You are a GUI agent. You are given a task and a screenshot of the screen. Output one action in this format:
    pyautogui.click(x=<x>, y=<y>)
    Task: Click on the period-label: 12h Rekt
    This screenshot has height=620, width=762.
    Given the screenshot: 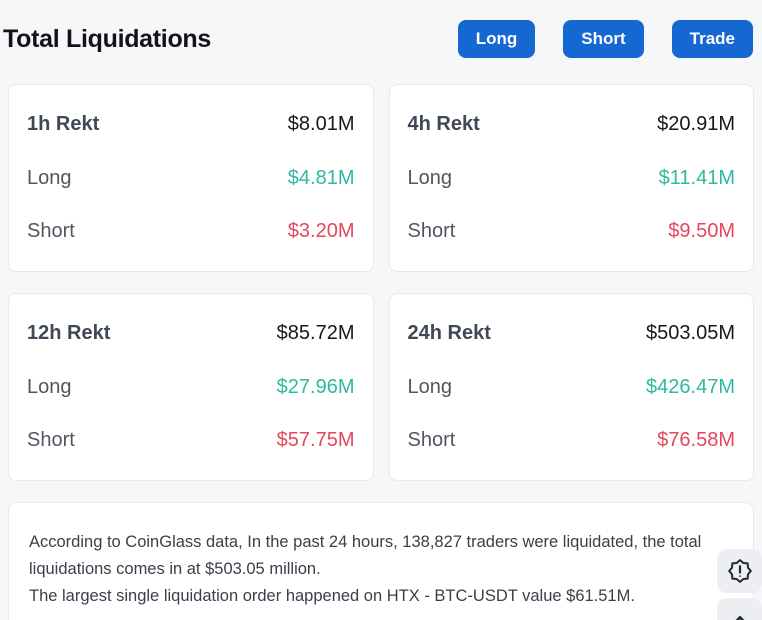 What is the action you would take?
    pyautogui.click(x=69, y=333)
    